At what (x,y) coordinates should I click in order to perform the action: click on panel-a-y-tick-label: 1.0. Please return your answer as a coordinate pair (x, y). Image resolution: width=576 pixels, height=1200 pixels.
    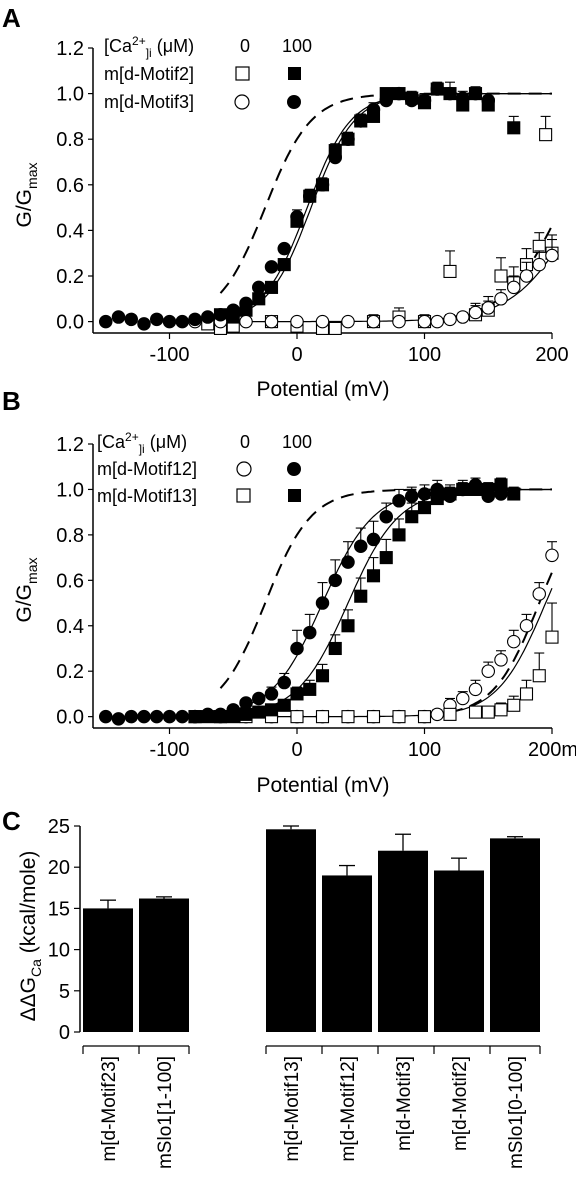
    Looking at the image, I should click on (70, 95).